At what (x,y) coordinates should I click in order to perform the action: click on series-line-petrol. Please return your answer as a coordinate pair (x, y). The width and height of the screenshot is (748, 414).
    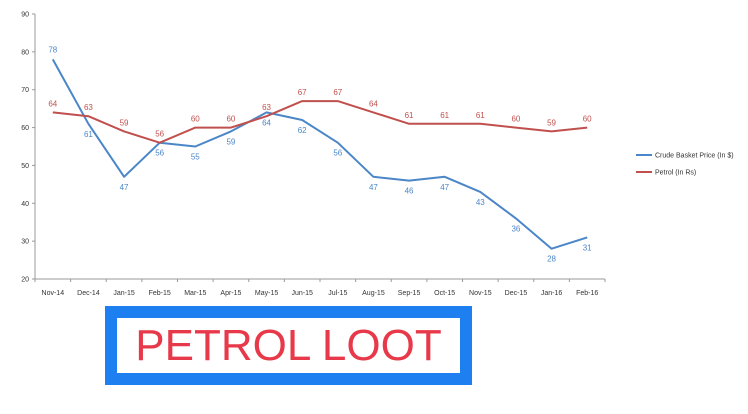
    Looking at the image, I should click on (320, 122).